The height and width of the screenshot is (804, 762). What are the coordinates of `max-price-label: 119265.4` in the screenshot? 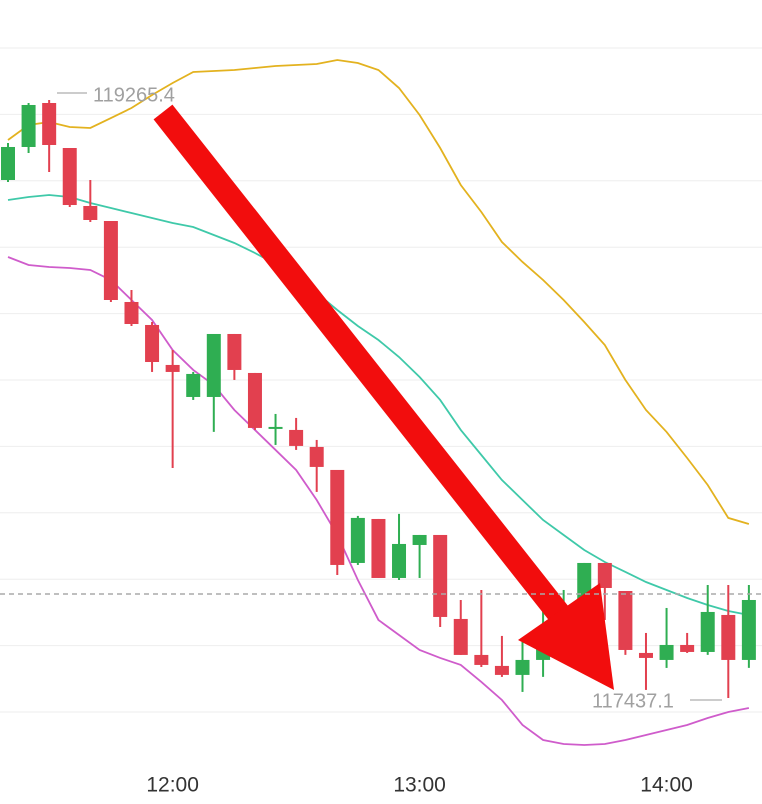 It's located at (134, 95).